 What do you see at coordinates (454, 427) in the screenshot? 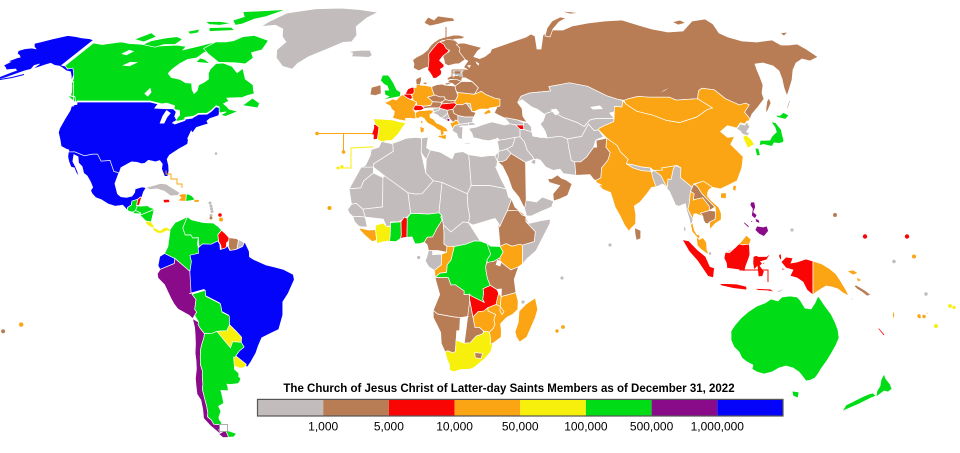
I see `svg-text: 10,000` at bounding box center [454, 427].